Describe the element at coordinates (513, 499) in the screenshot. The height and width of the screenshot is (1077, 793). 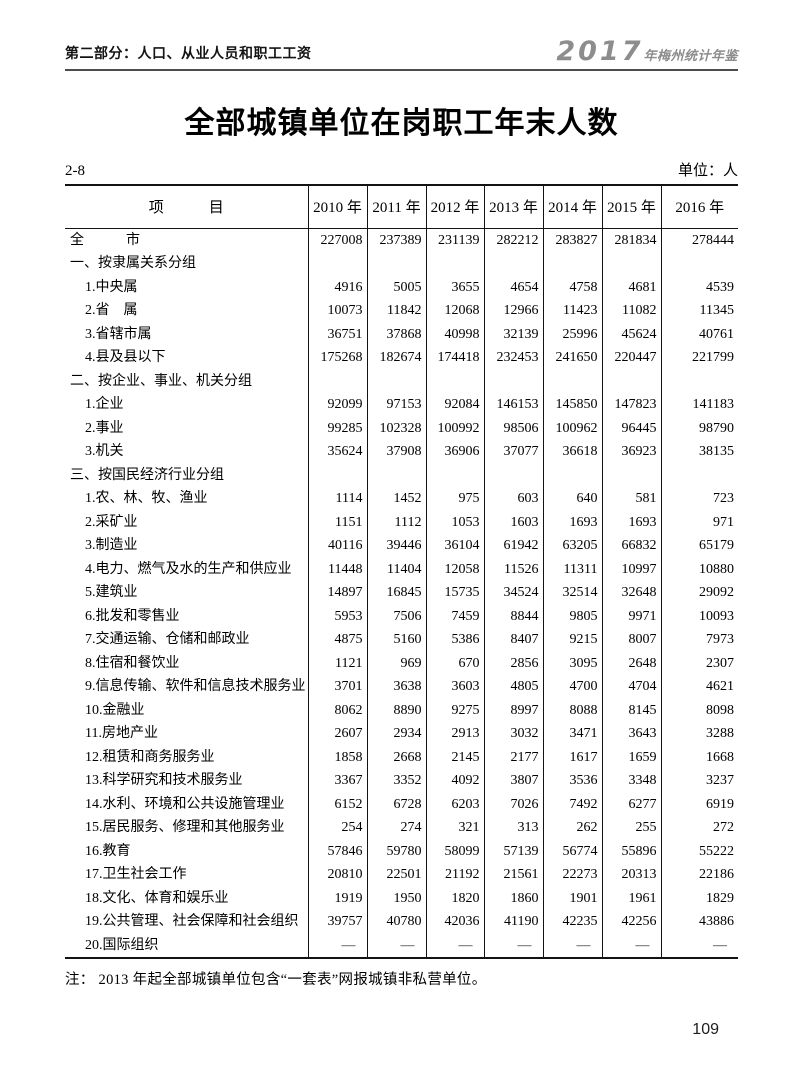
I see `row-value: 603` at that location.